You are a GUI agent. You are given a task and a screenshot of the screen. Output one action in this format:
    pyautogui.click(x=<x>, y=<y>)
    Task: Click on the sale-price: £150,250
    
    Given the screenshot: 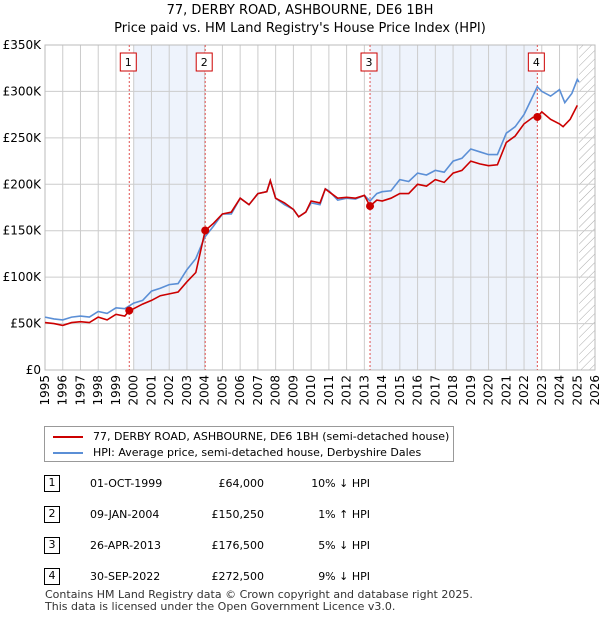 What is the action you would take?
    pyautogui.click(x=238, y=514)
    